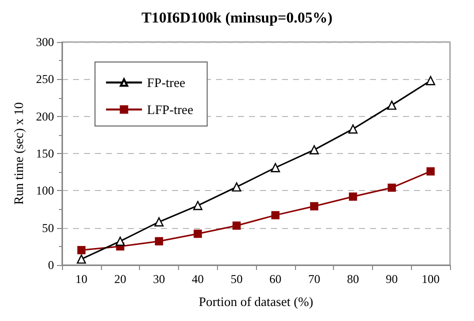 This screenshot has height=321, width=474. Describe the element at coordinates (170, 109) in the screenshot. I see `legend-label: LFP-tree` at that location.